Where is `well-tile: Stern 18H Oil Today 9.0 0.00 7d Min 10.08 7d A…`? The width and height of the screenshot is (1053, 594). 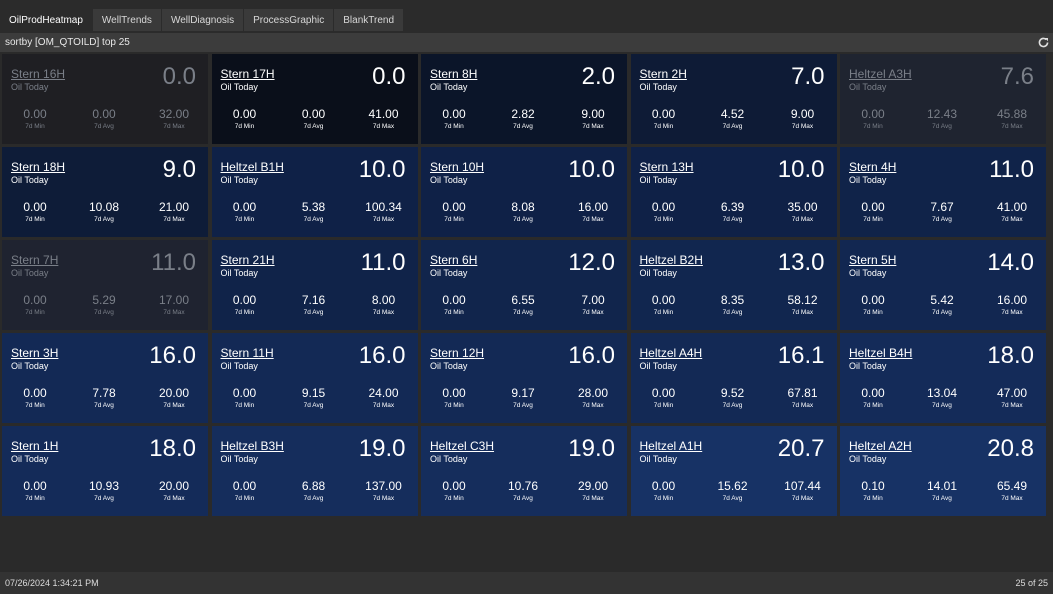 well-tile: Stern 18H Oil Today 9.0 0.00 7d Min 10.08 7d A… is located at coordinates (105, 192).